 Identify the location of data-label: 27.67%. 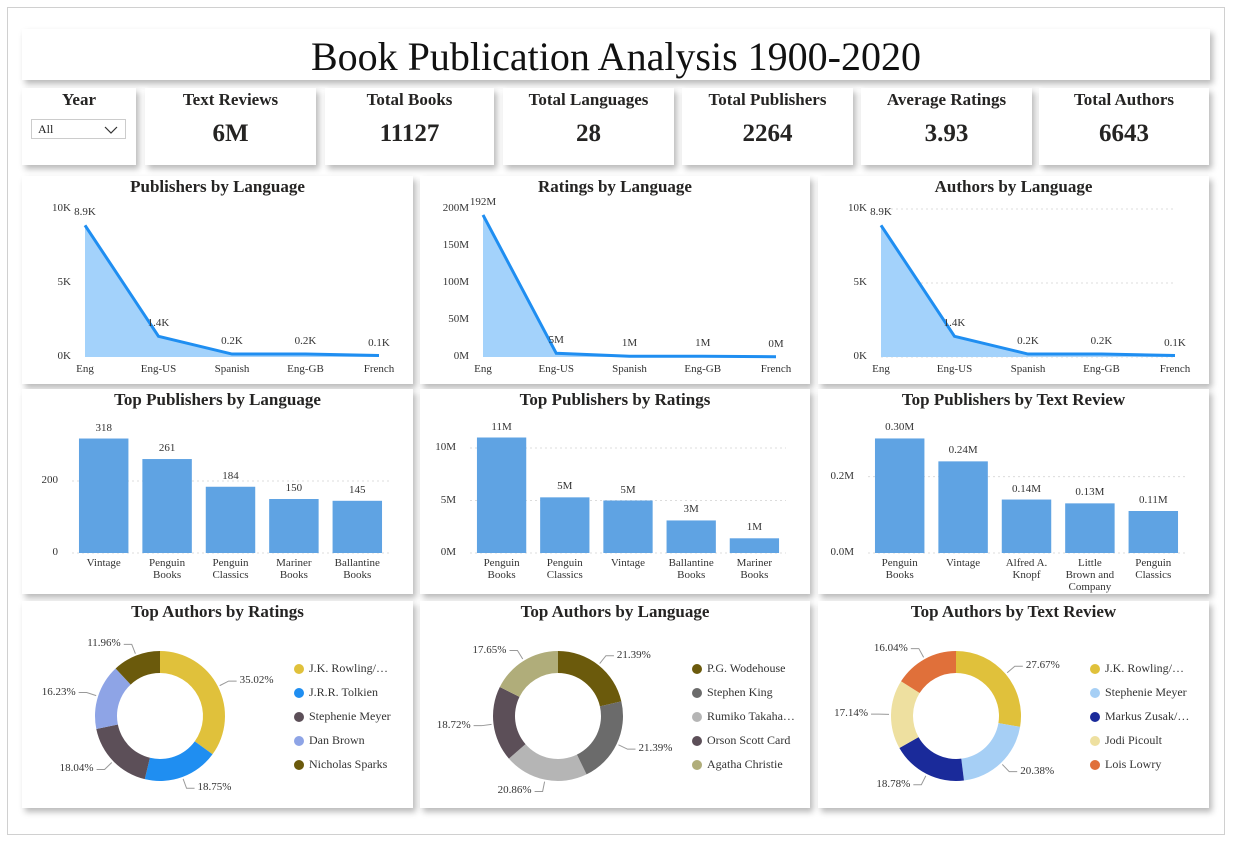
(1042, 665).